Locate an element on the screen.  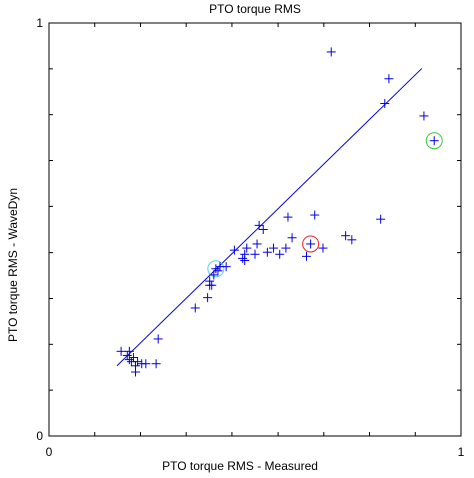
highlight-circle-red is located at coordinates (311, 244).